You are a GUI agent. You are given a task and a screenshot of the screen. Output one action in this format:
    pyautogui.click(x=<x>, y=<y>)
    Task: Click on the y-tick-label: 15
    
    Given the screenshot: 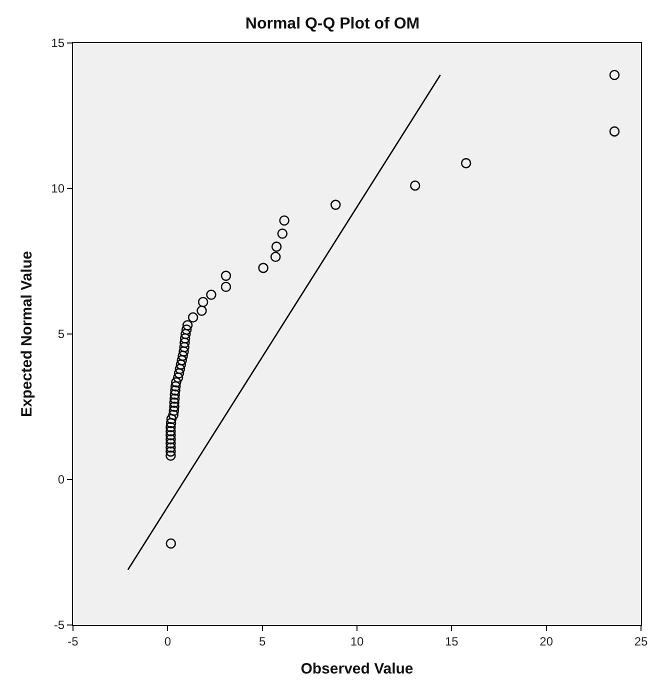 What is the action you would take?
    pyautogui.click(x=58, y=43)
    